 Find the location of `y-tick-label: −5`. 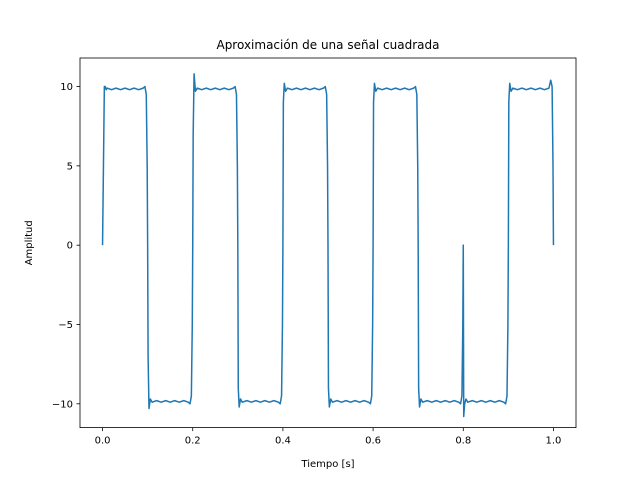

y-tick-label: −5 is located at coordinates (65, 325).